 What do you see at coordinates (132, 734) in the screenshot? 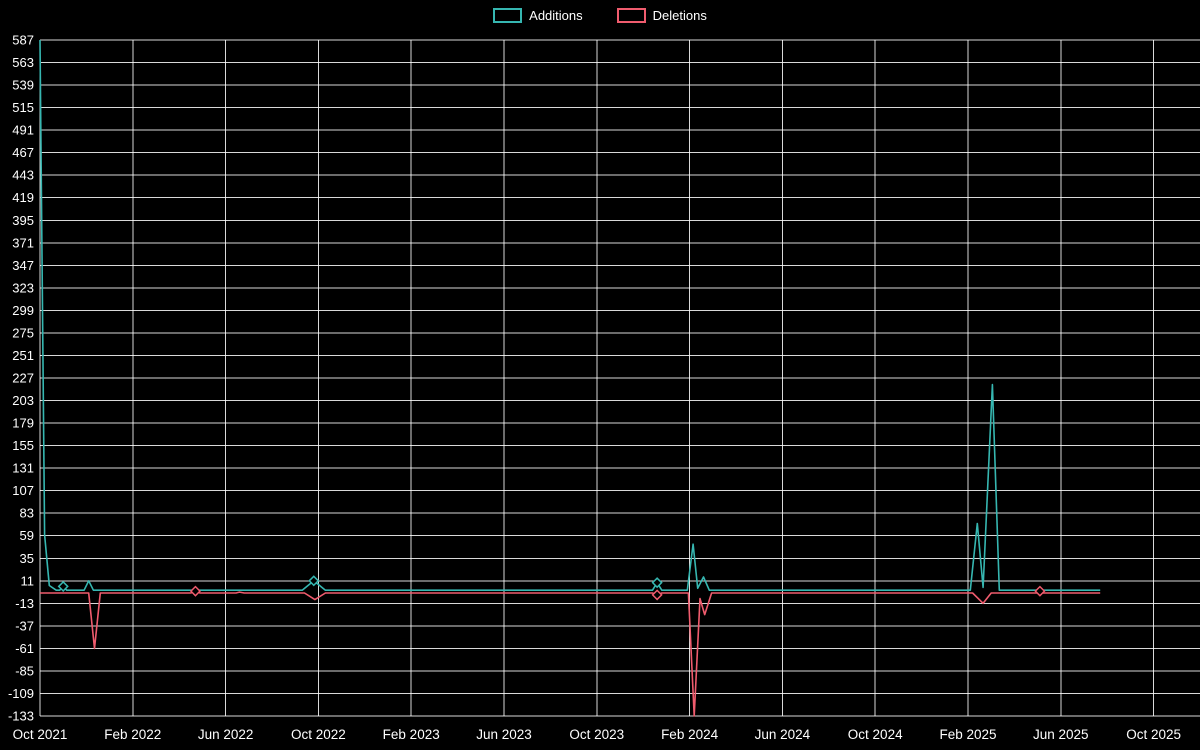
I see `svg-text: Feb 2022` at bounding box center [132, 734].